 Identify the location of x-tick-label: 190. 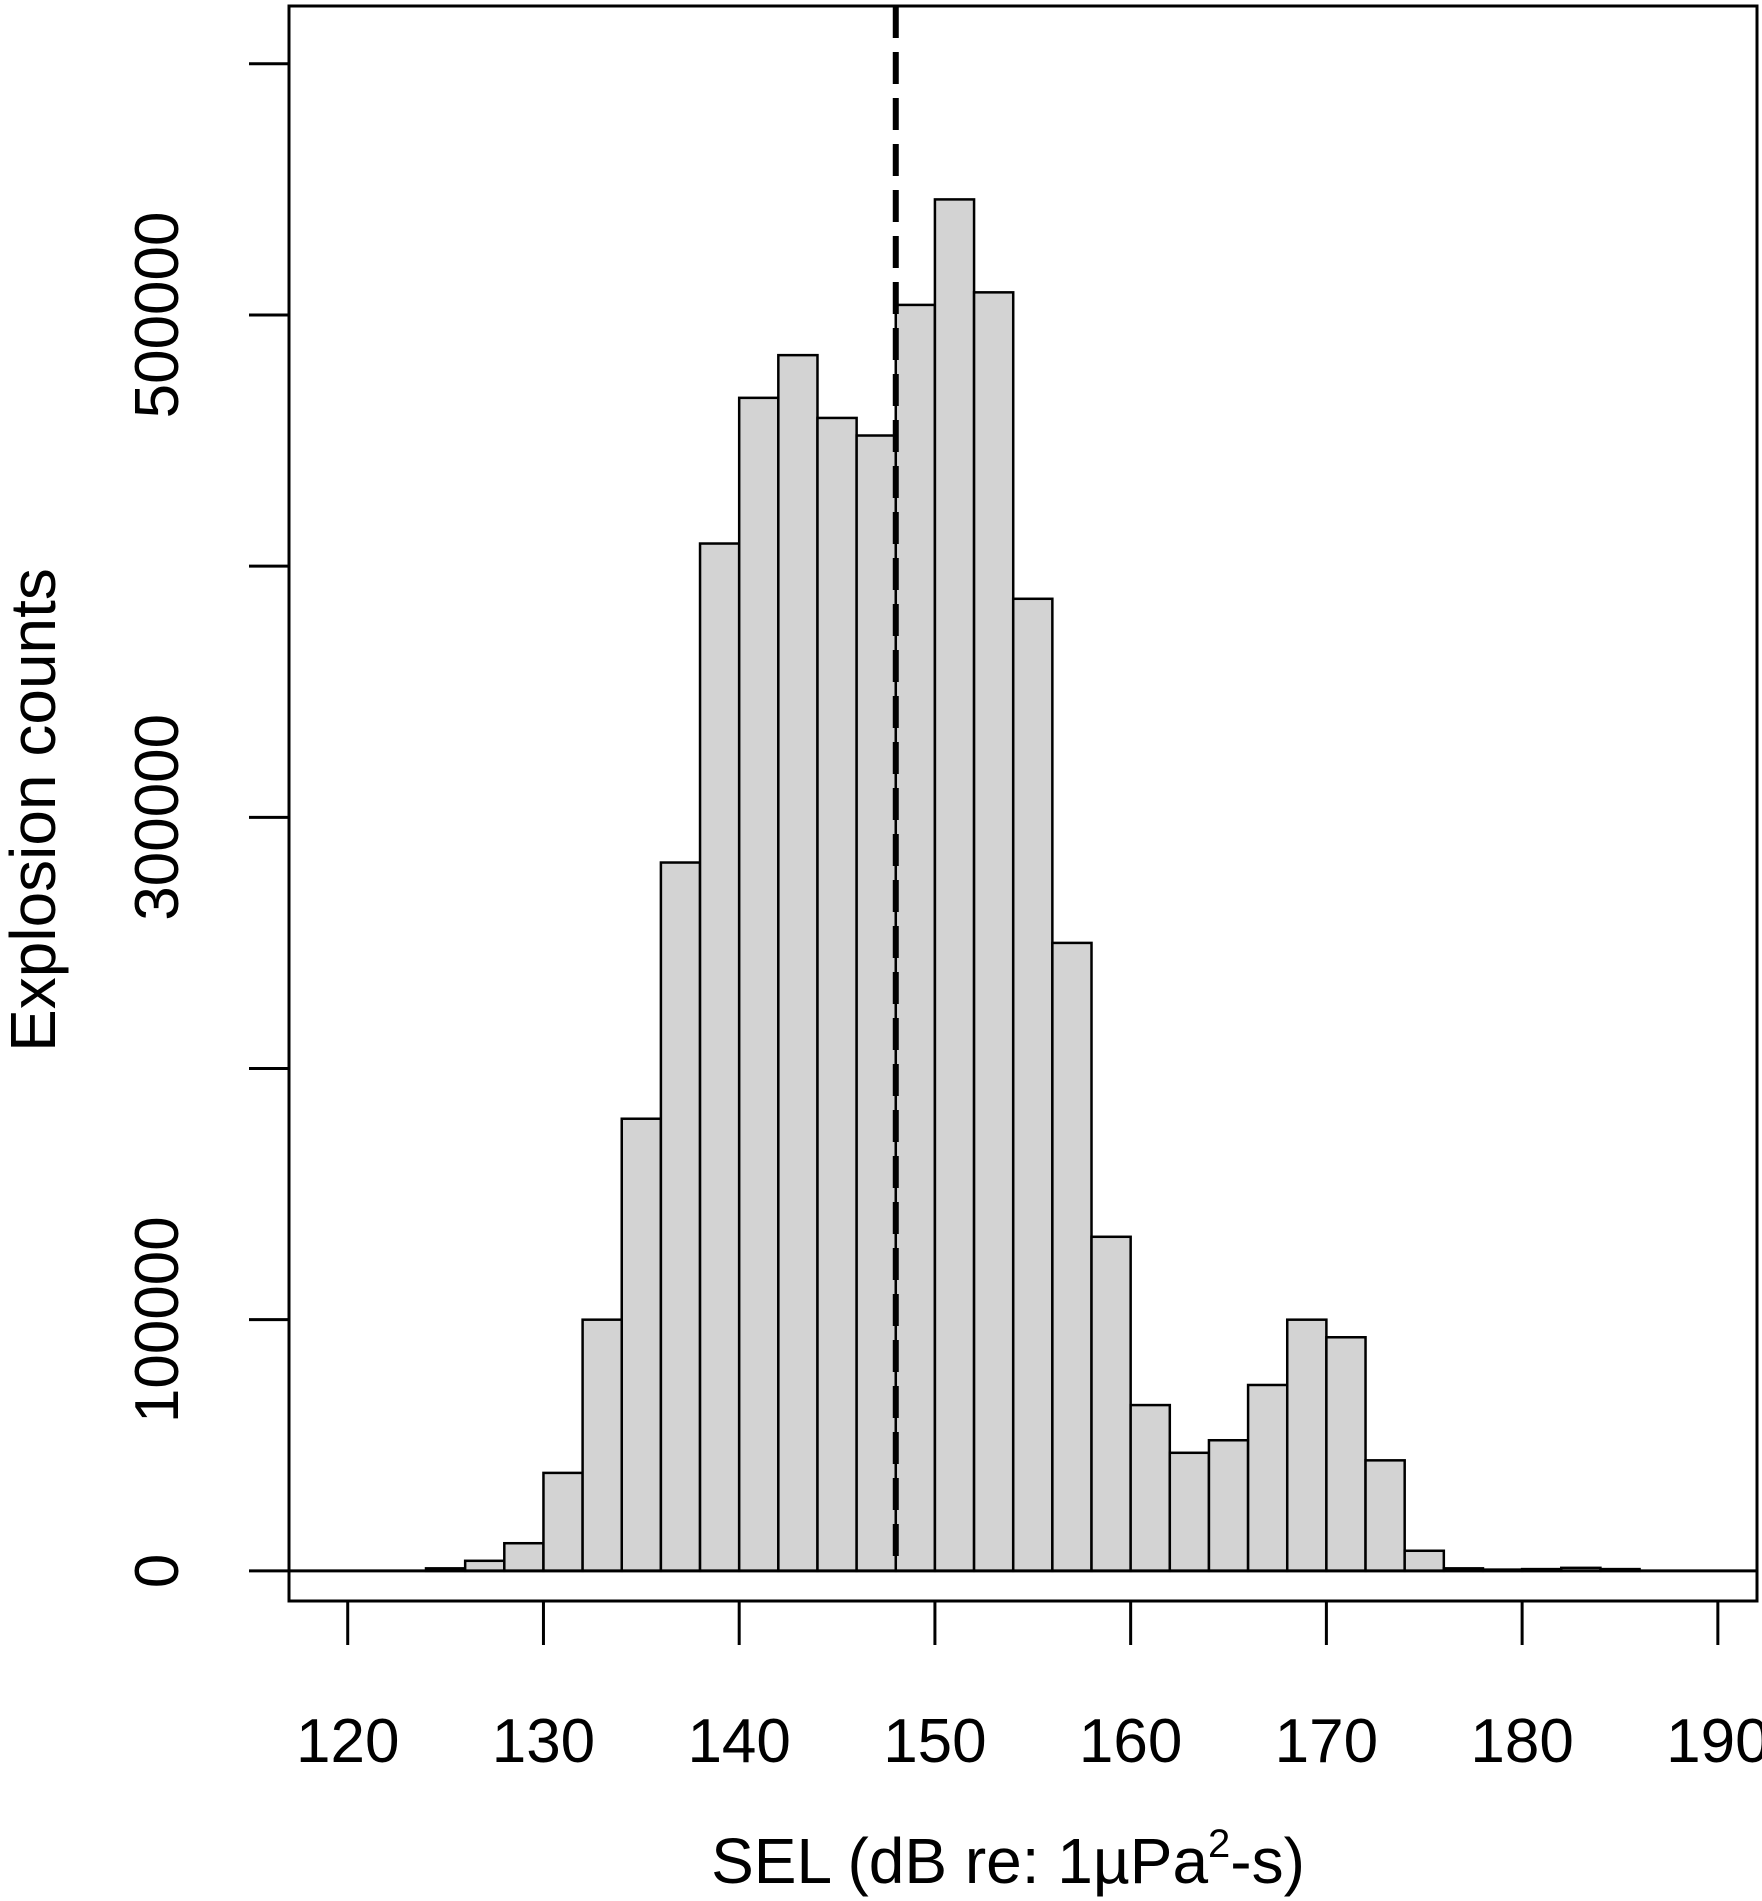
(1714, 1741).